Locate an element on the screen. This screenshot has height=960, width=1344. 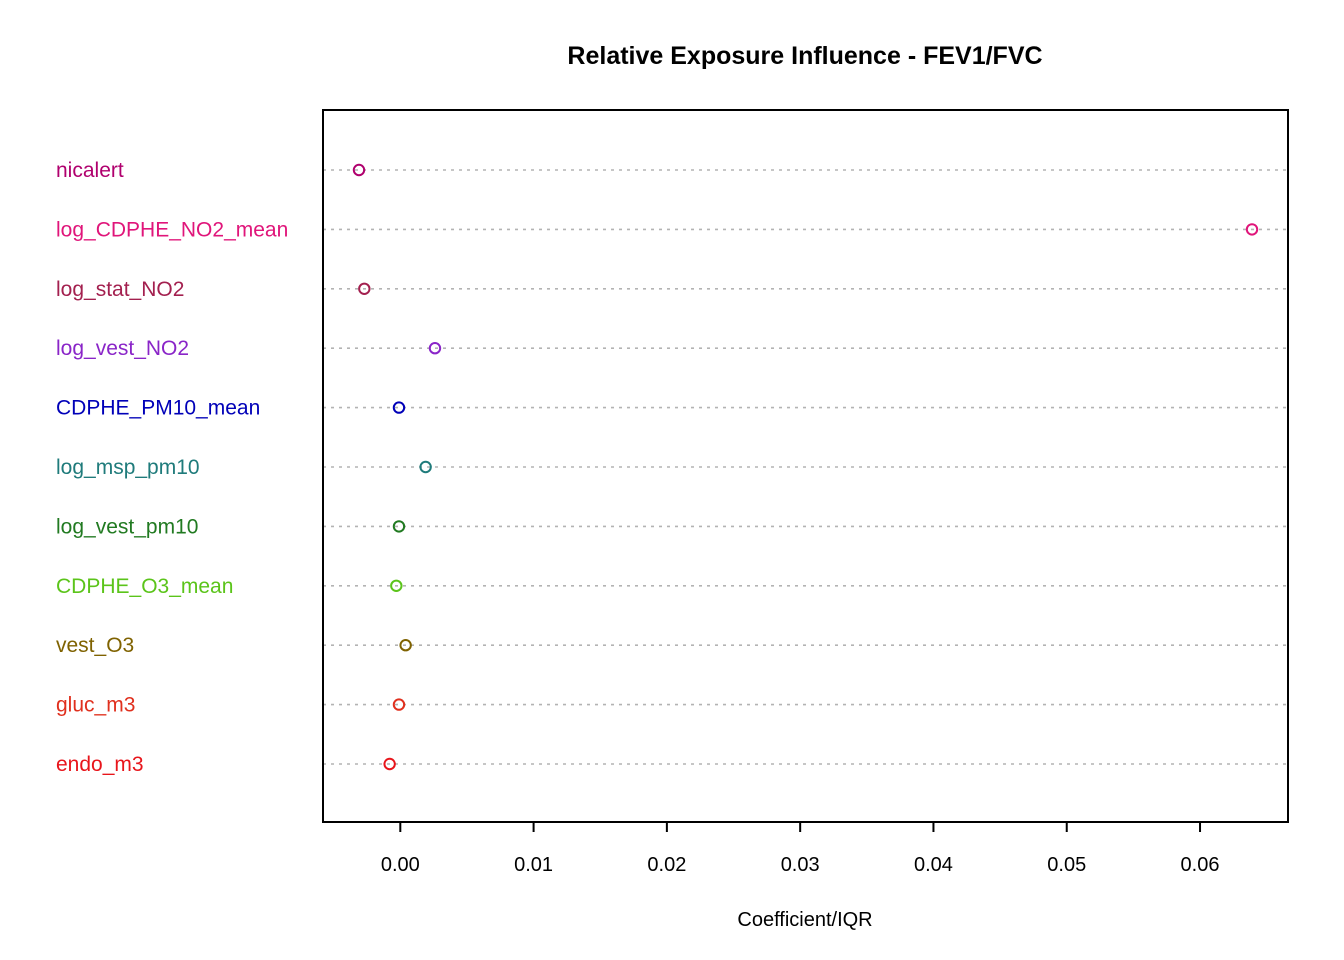
x-axis: 0.00 0.01 0.02 0.03 0.04 0.05 0.06 is located at coordinates (800, 849).